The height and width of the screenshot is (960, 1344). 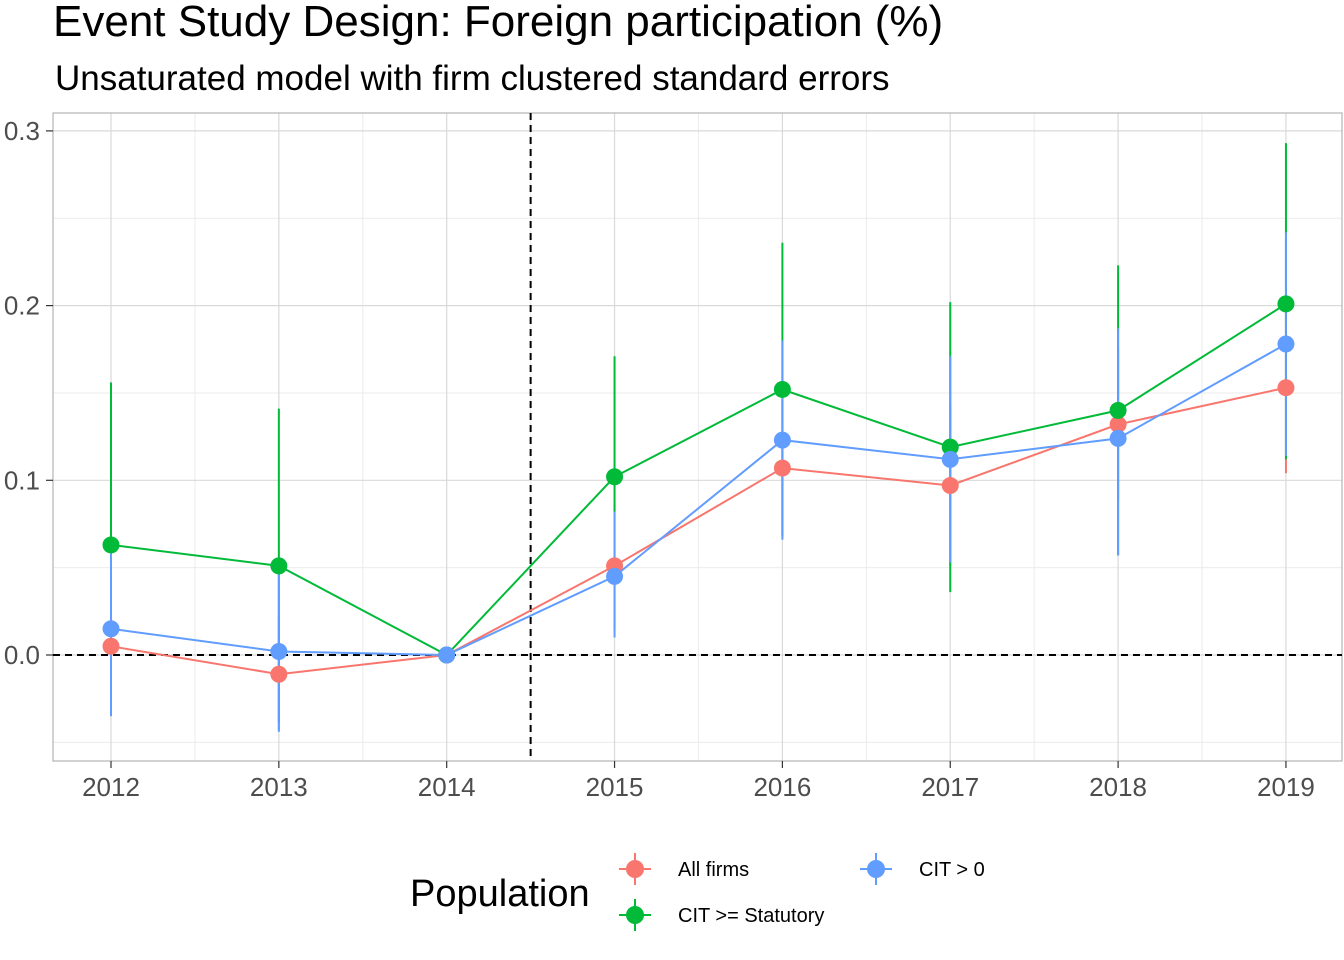 I want to click on legend-title: Population, so click(x=500, y=894).